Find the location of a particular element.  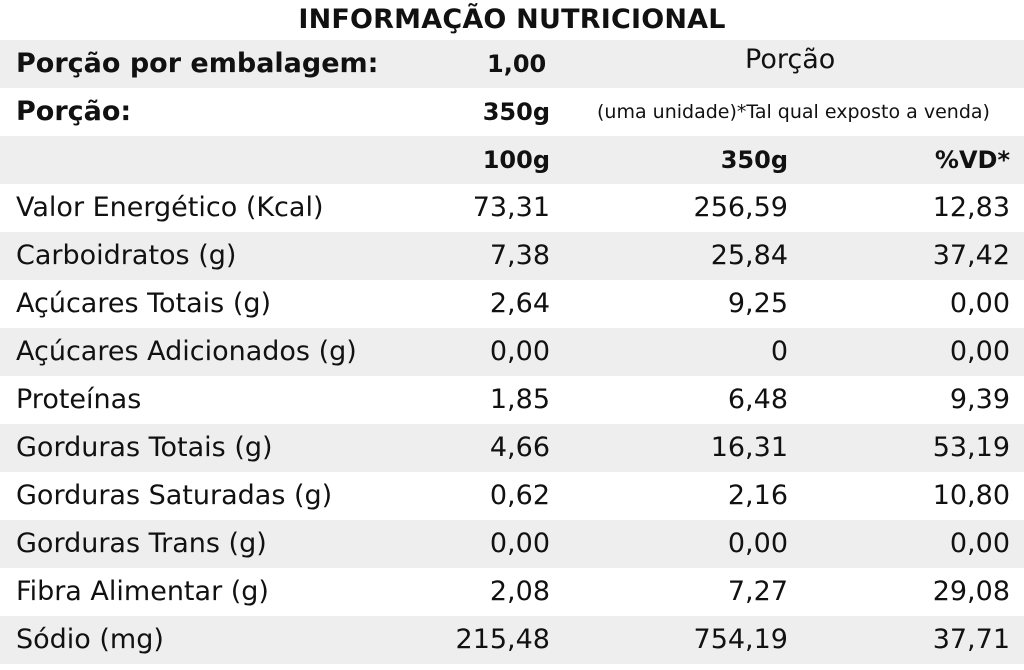

nutrient-name: Açúcares Adicionados (g) is located at coordinates (186, 351).